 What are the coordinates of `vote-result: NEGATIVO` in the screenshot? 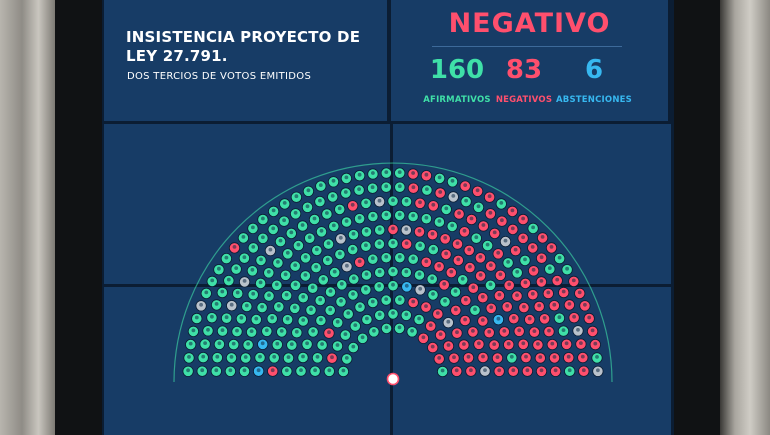 It's located at (529, 23).